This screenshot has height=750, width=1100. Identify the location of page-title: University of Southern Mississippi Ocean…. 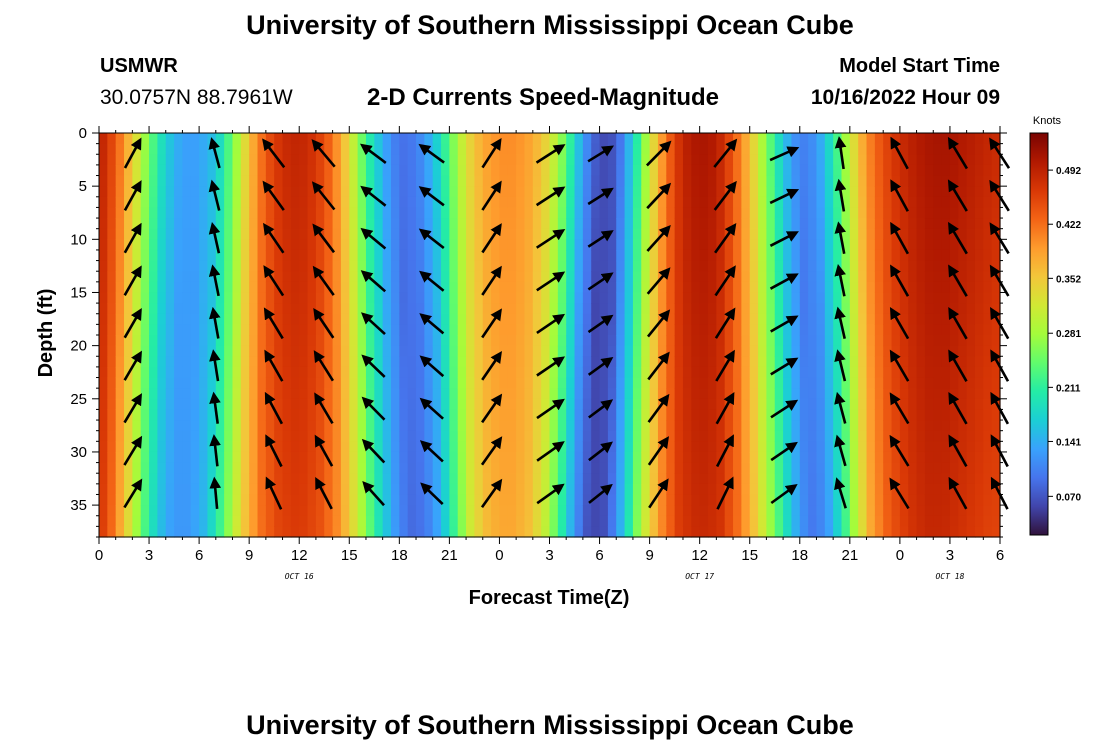
(550, 25).